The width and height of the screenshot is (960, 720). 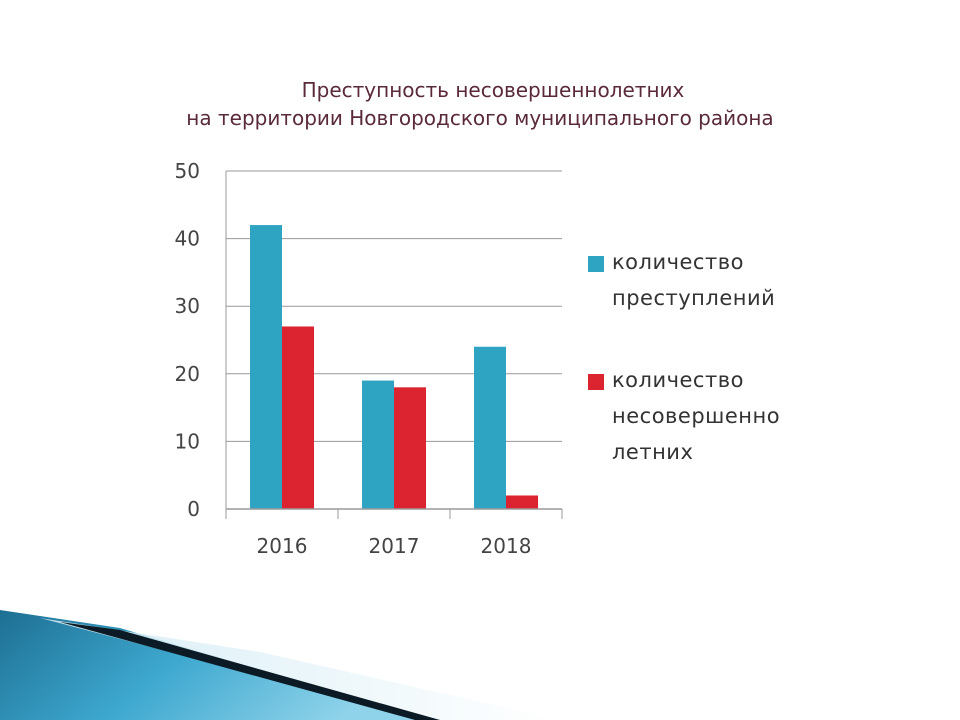 What do you see at coordinates (490, 427) in the screenshot?
I see `bar-series1-2018` at bounding box center [490, 427].